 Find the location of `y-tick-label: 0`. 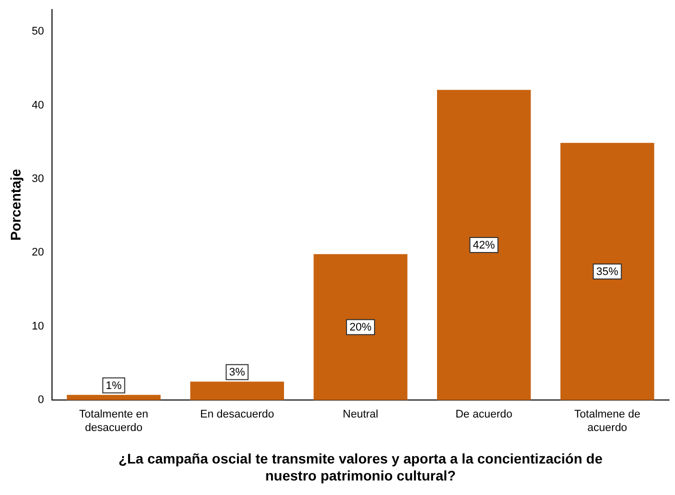

y-tick-label: 0 is located at coordinates (41, 400).